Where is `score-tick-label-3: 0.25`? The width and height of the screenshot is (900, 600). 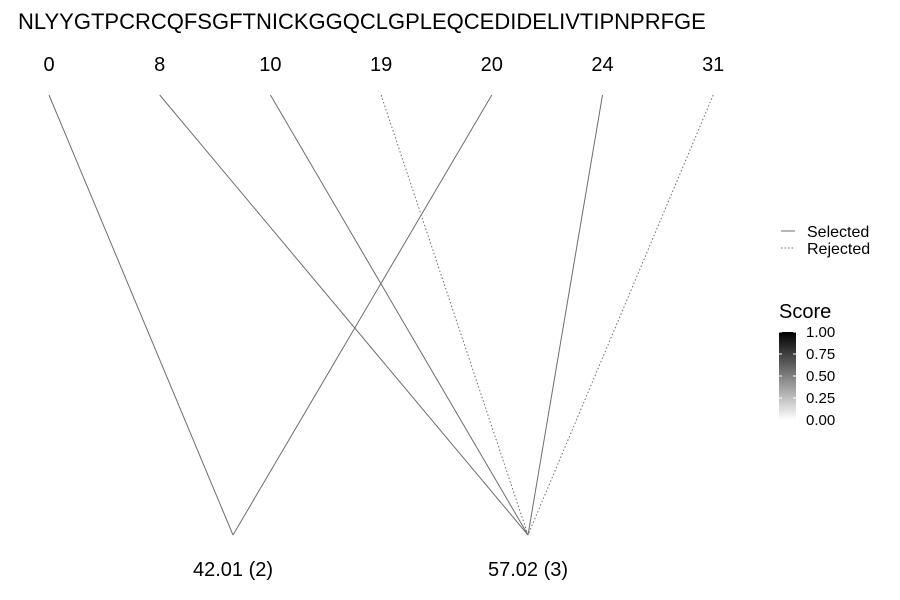 score-tick-label-3: 0.25 is located at coordinates (820, 398).